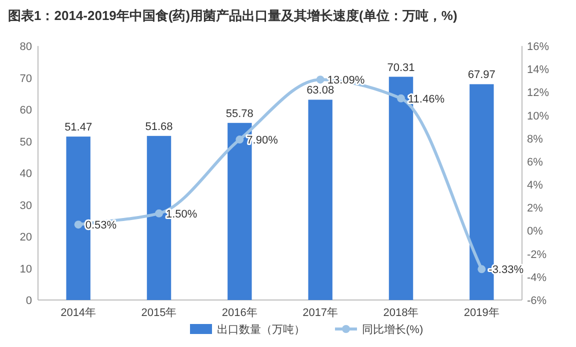 The image size is (576, 347). What do you see at coordinates (535, 139) in the screenshot?
I see `y2-tick-label: 8%` at bounding box center [535, 139].